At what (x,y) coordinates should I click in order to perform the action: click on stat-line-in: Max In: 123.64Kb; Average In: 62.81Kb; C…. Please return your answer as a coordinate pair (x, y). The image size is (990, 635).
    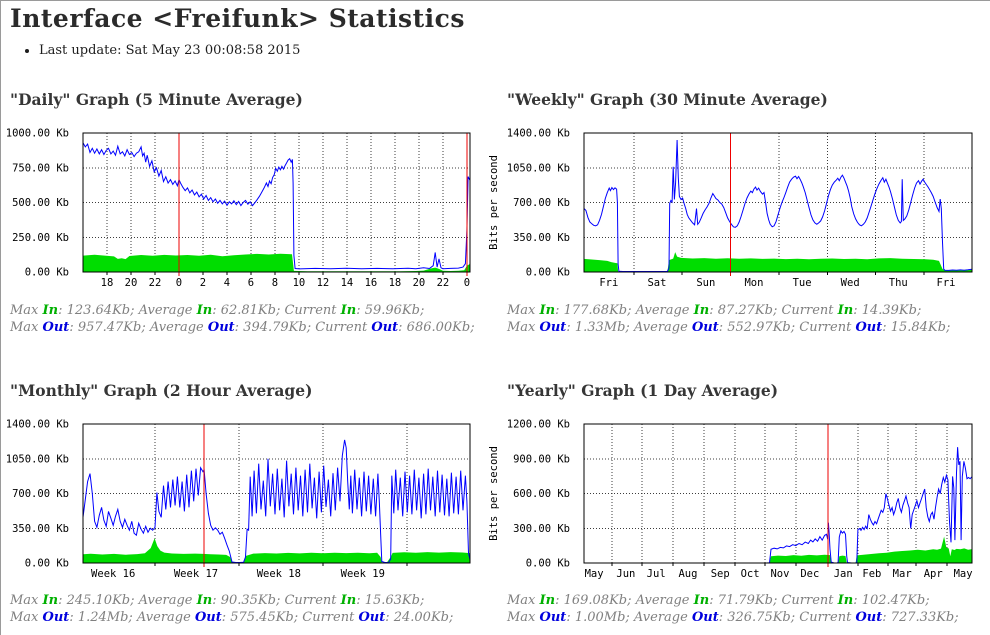
    Looking at the image, I should click on (217, 310).